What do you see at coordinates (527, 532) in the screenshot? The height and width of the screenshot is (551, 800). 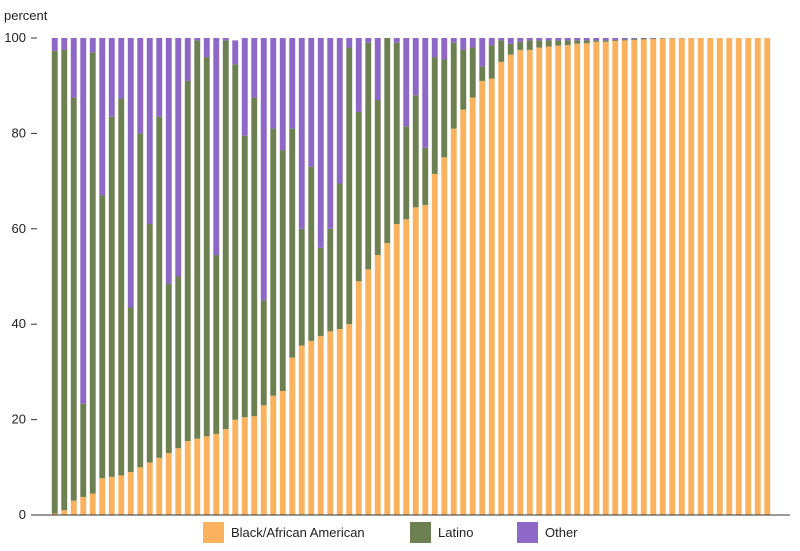 I see `legend-swatch` at bounding box center [527, 532].